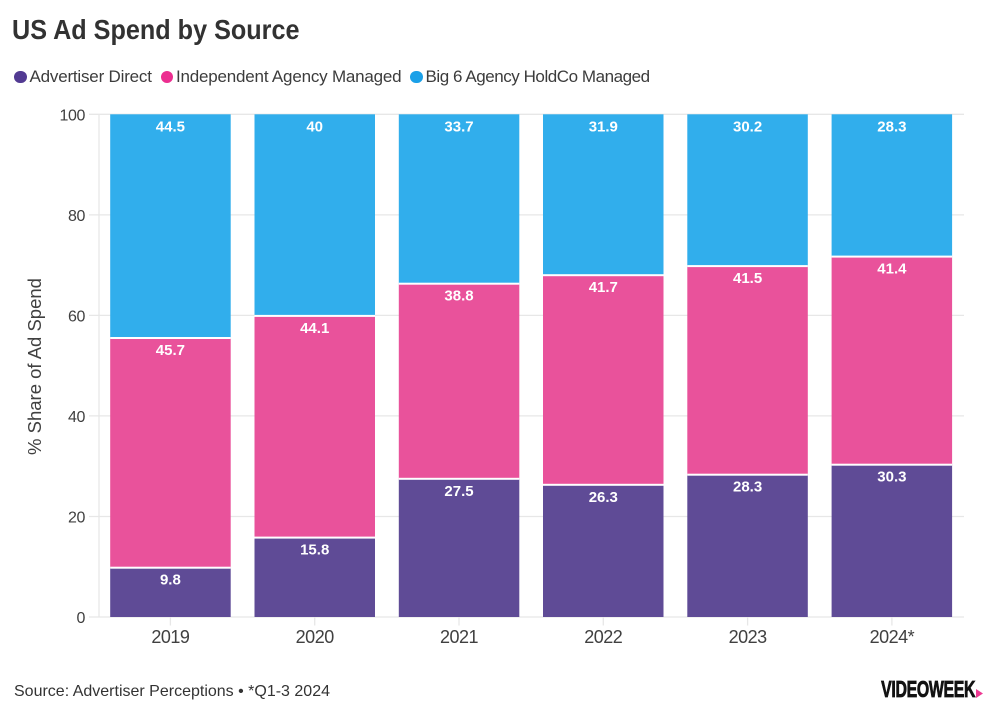 The height and width of the screenshot is (725, 1000). Describe the element at coordinates (76, 216) in the screenshot. I see `svg-text: 80` at that location.